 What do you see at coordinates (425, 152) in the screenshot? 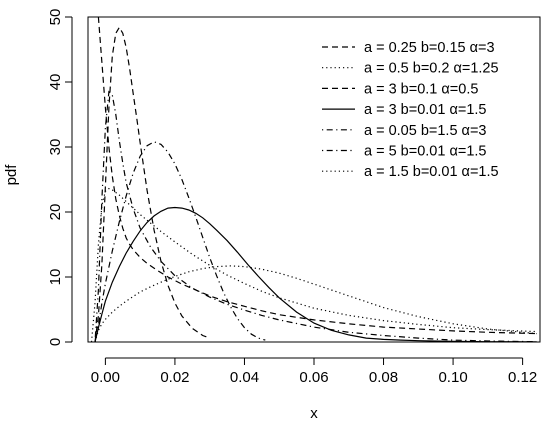
I see `legend-label-6: a = 5 b=0.01 α=1.5` at bounding box center [425, 152].